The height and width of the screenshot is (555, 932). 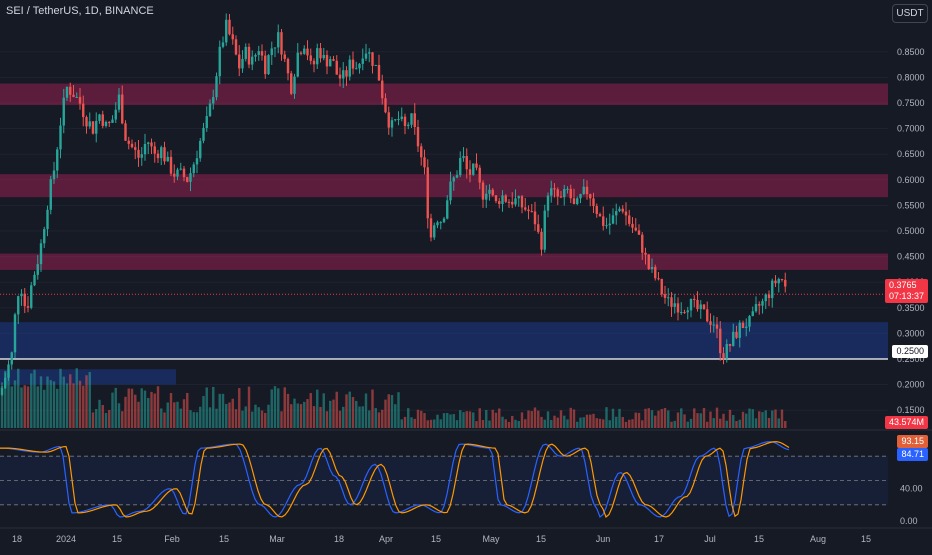 I want to click on resistance-zone, so click(x=444, y=186).